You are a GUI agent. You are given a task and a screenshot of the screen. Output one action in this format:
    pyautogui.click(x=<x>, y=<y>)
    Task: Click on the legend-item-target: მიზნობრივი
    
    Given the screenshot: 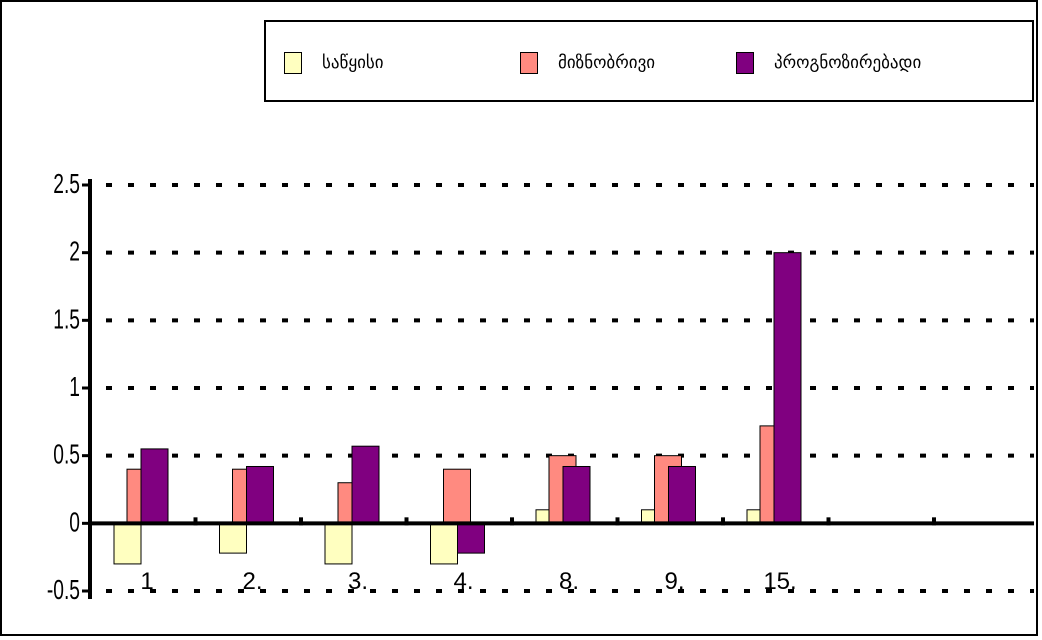 What is the action you would take?
    pyautogui.click(x=587, y=63)
    